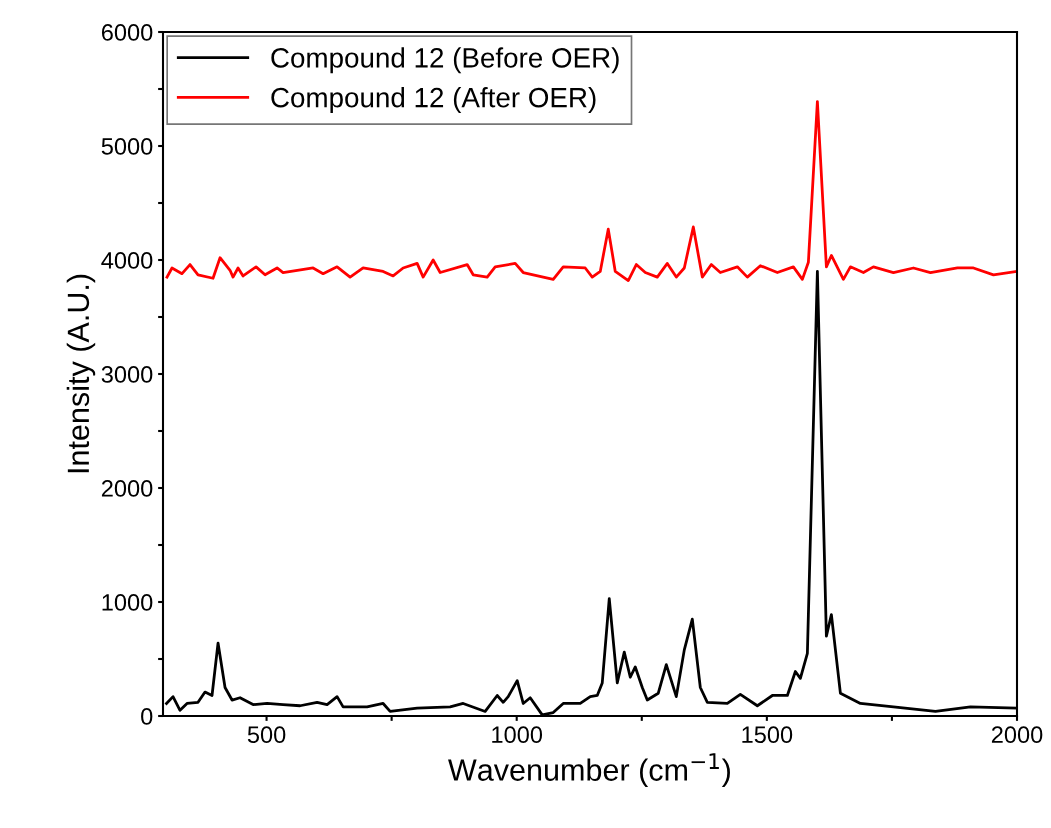  What do you see at coordinates (127, 32) in the screenshot?
I see `y-tick-label: 6000` at bounding box center [127, 32].